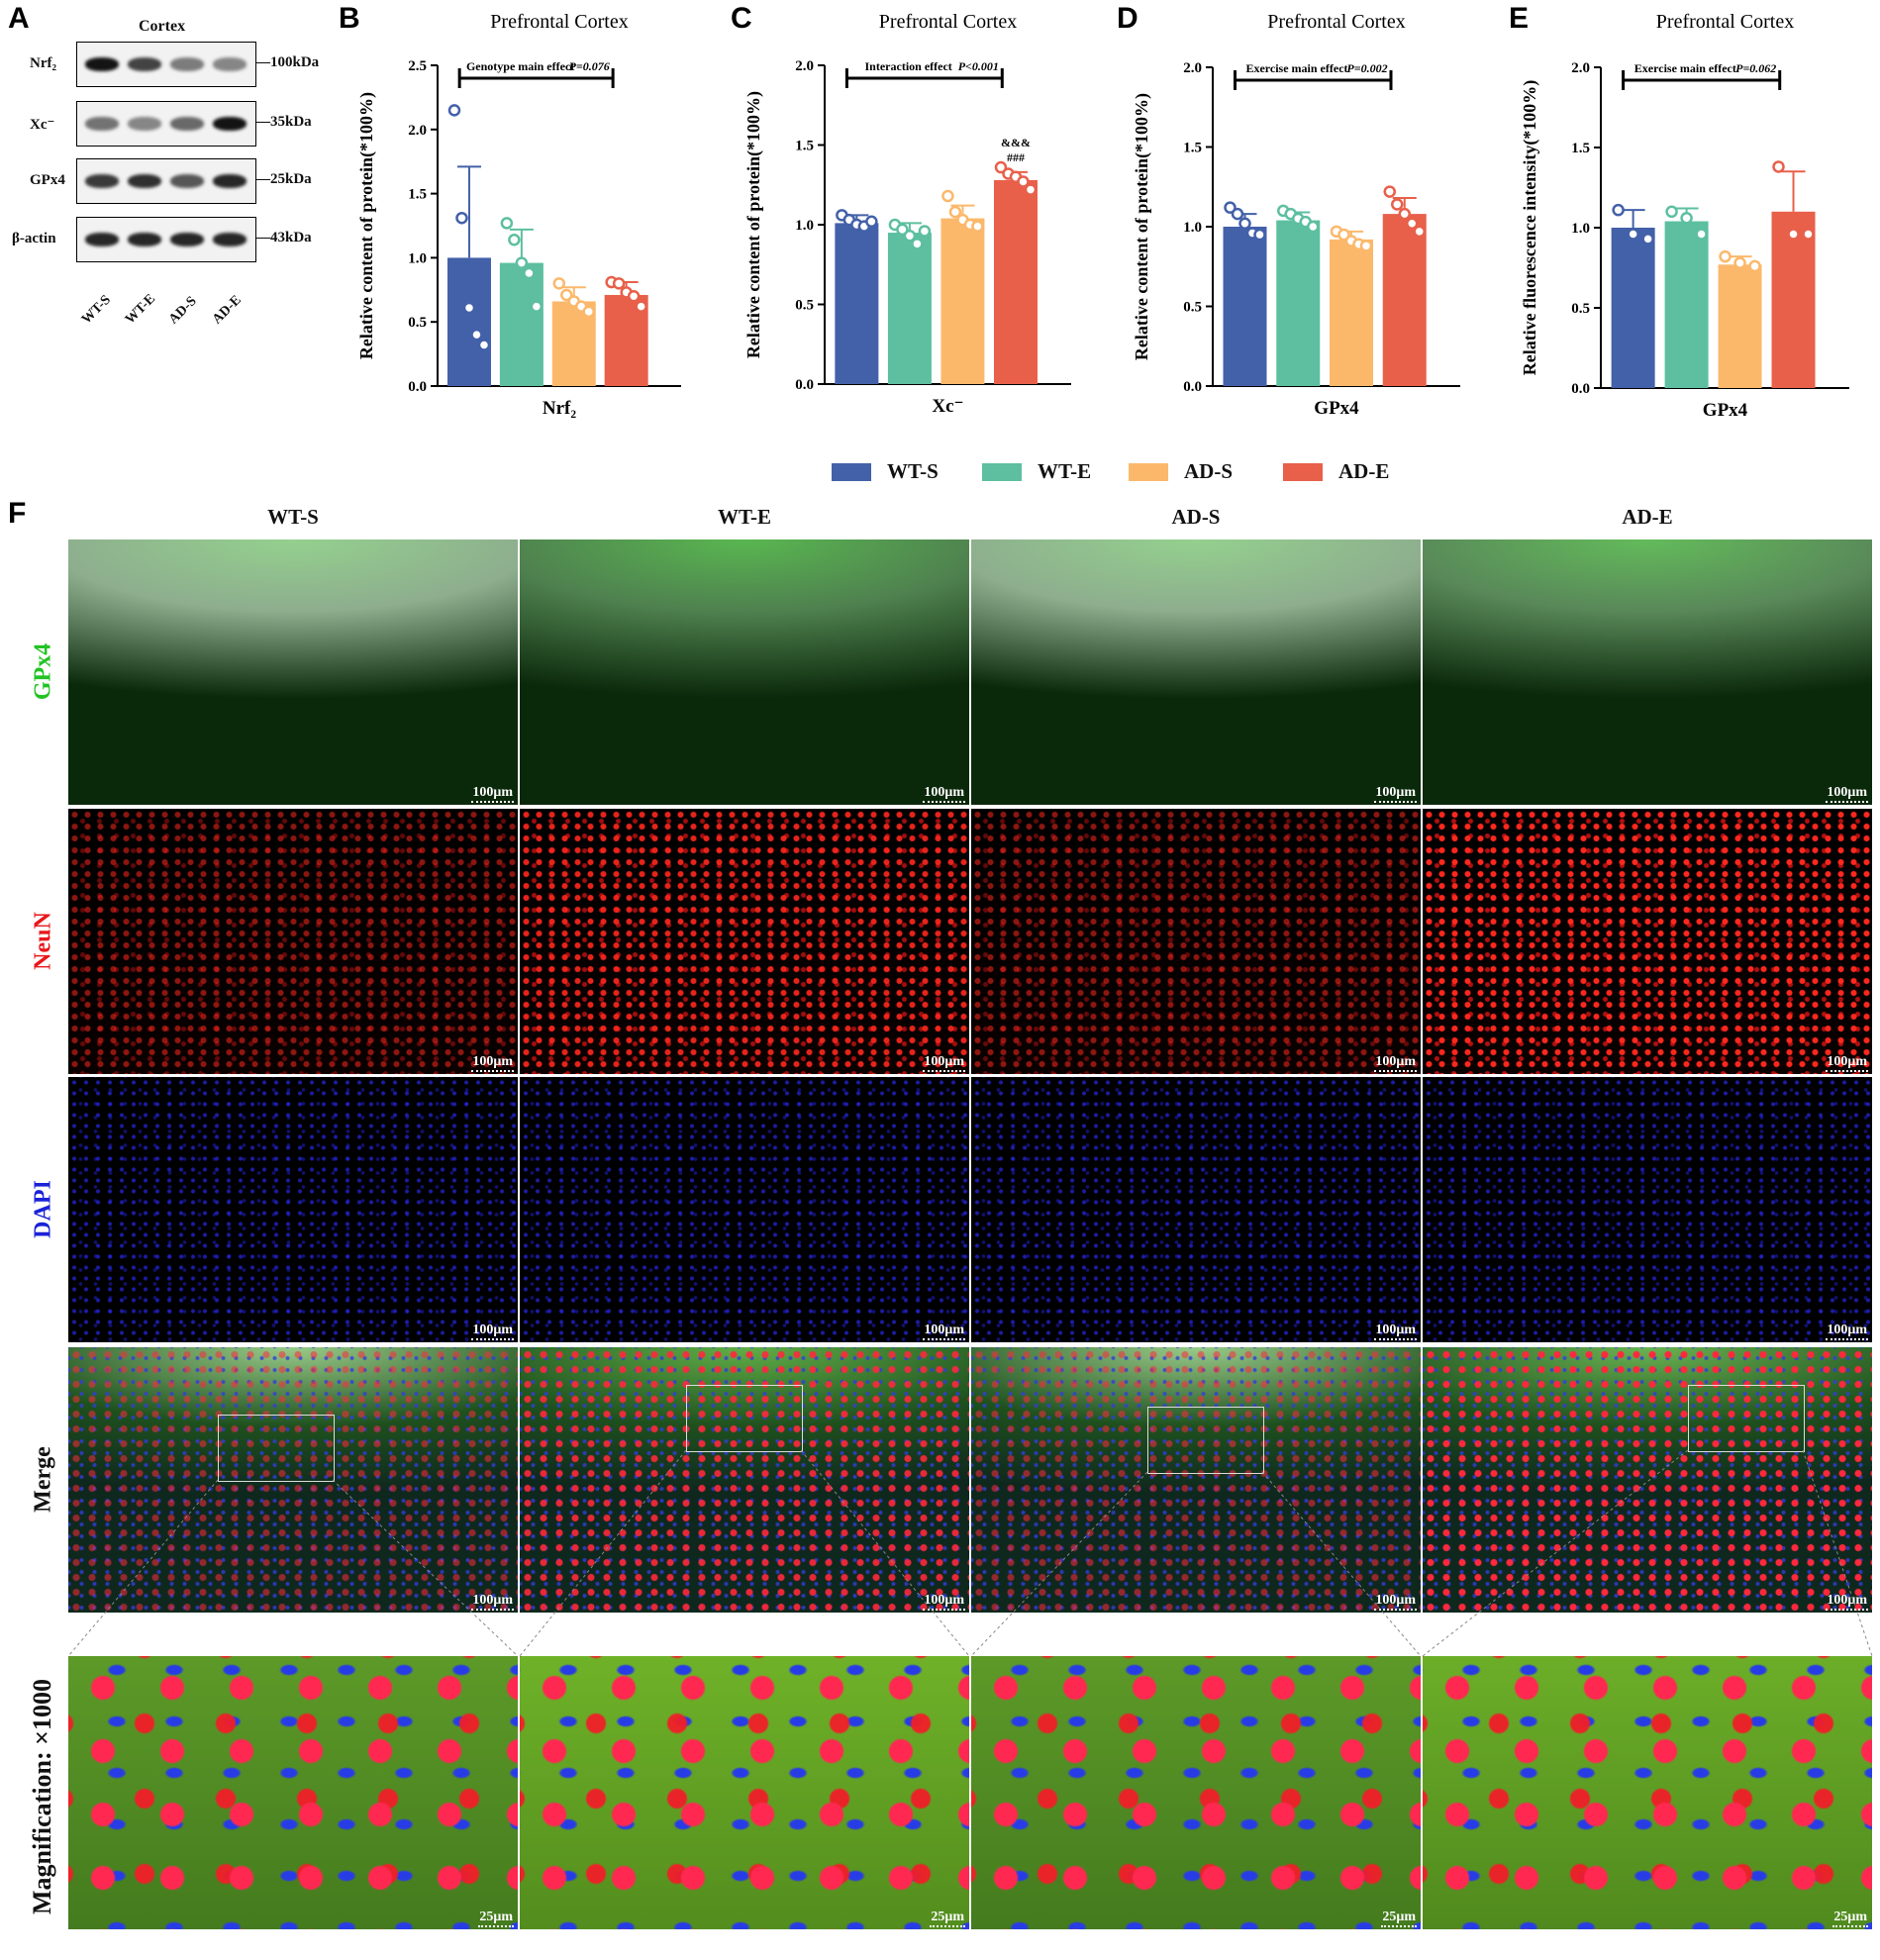  Describe the element at coordinates (1530, 228) in the screenshot. I see `y-axis-label: Relative fluorescence intensity(*100%)` at that location.